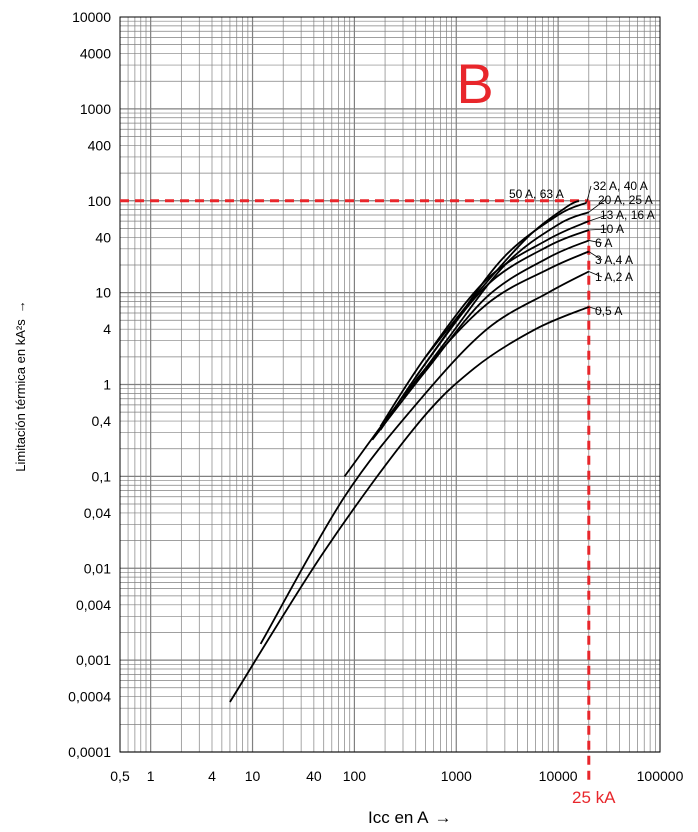  What do you see at coordinates (589, 194) in the screenshot?
I see `leader-32-a-40-a` at bounding box center [589, 194].